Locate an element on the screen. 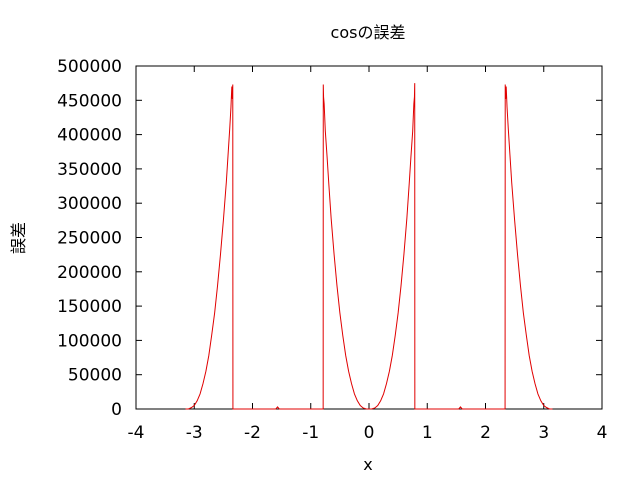 This screenshot has width=640, height=480. y-tick-label: 500000 is located at coordinates (89, 67).